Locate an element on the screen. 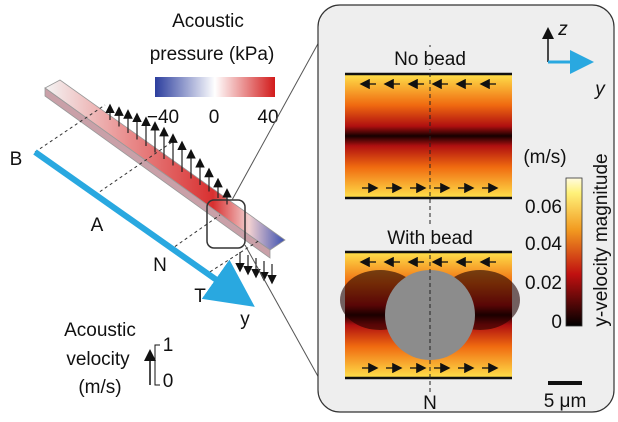  colorbar-unit: (m/s) is located at coordinates (544, 157).